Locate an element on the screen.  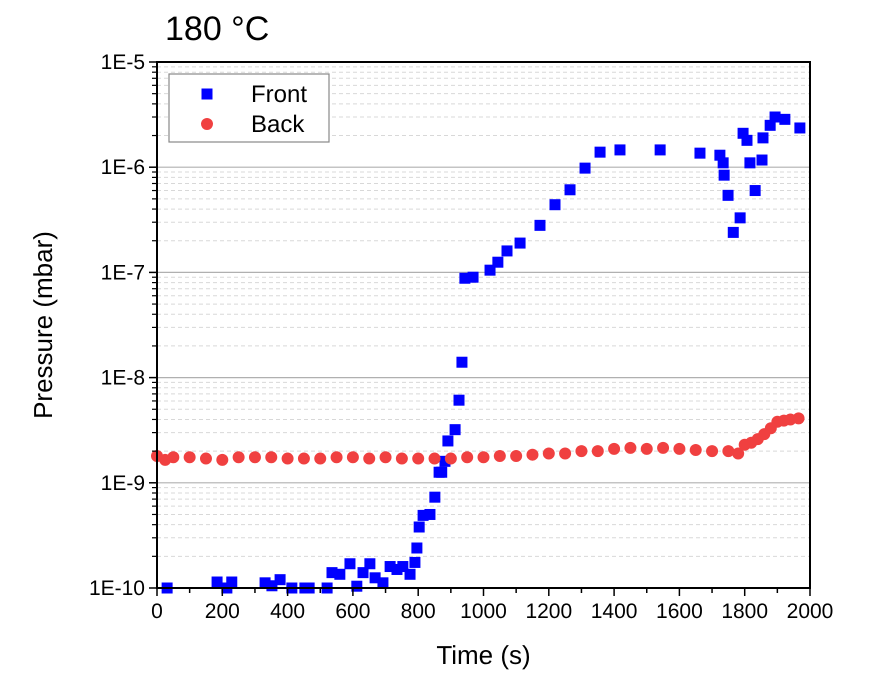
x-tick-label: 1800 is located at coordinates (744, 611).